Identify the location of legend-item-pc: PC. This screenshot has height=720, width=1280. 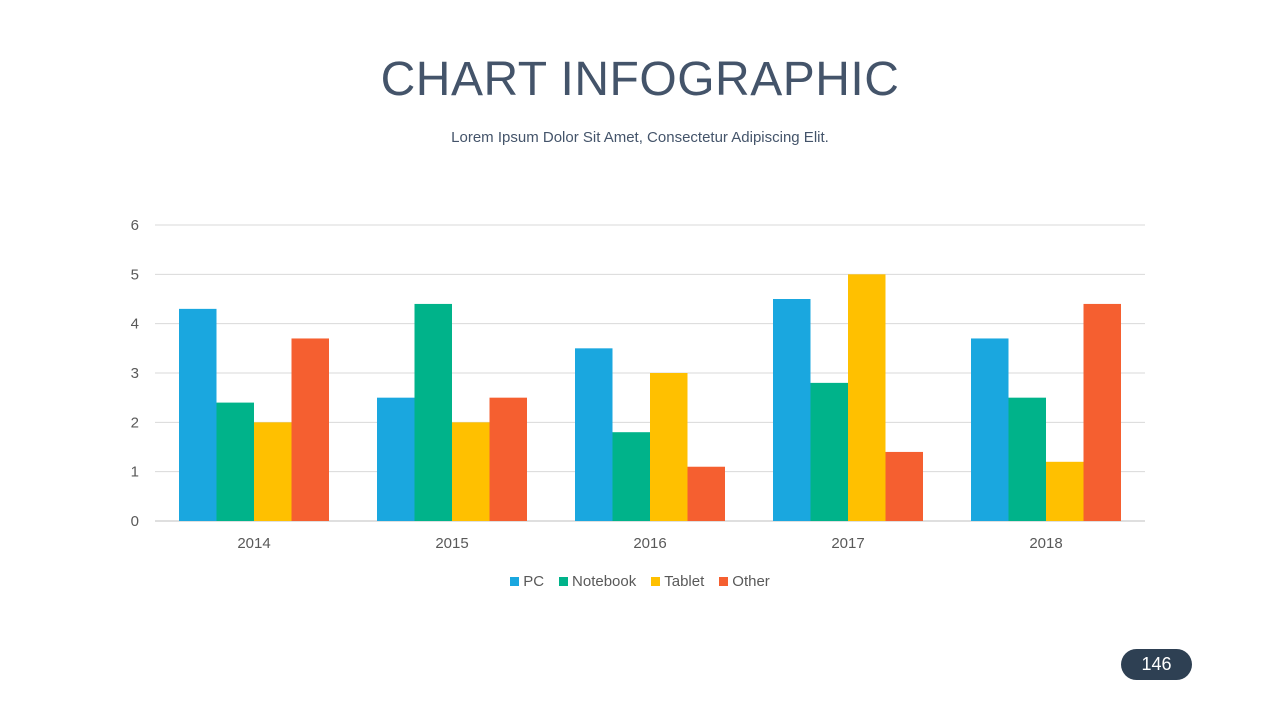
(527, 581).